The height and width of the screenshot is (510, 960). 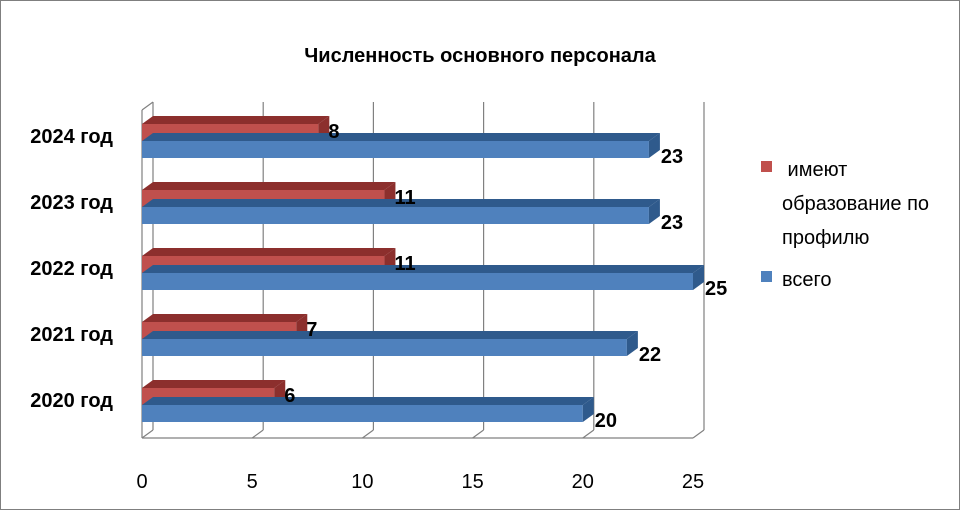 What do you see at coordinates (588, 409) in the screenshot?
I see `bar-total-0-end-face` at bounding box center [588, 409].